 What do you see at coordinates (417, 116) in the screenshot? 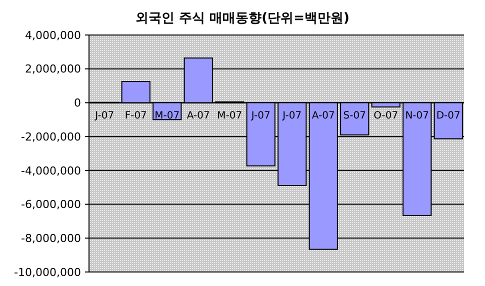
I see `x-tick-label: N-07` at bounding box center [417, 116].